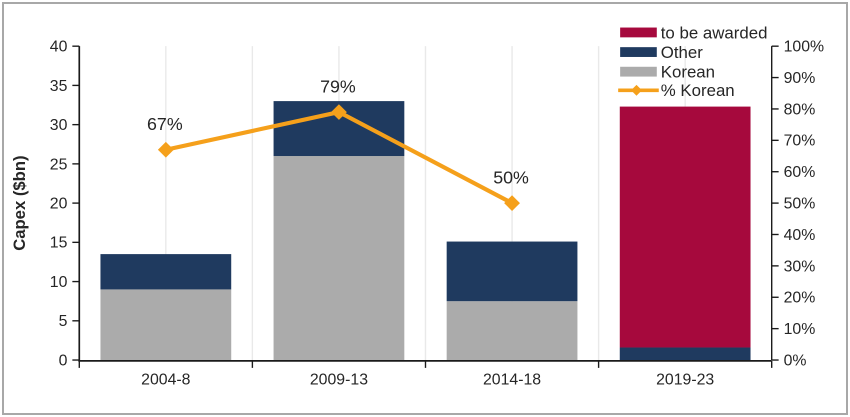 The width and height of the screenshot is (850, 417). What do you see at coordinates (800, 141) in the screenshot?
I see `right-axis-tick-label: 70%` at bounding box center [800, 141].